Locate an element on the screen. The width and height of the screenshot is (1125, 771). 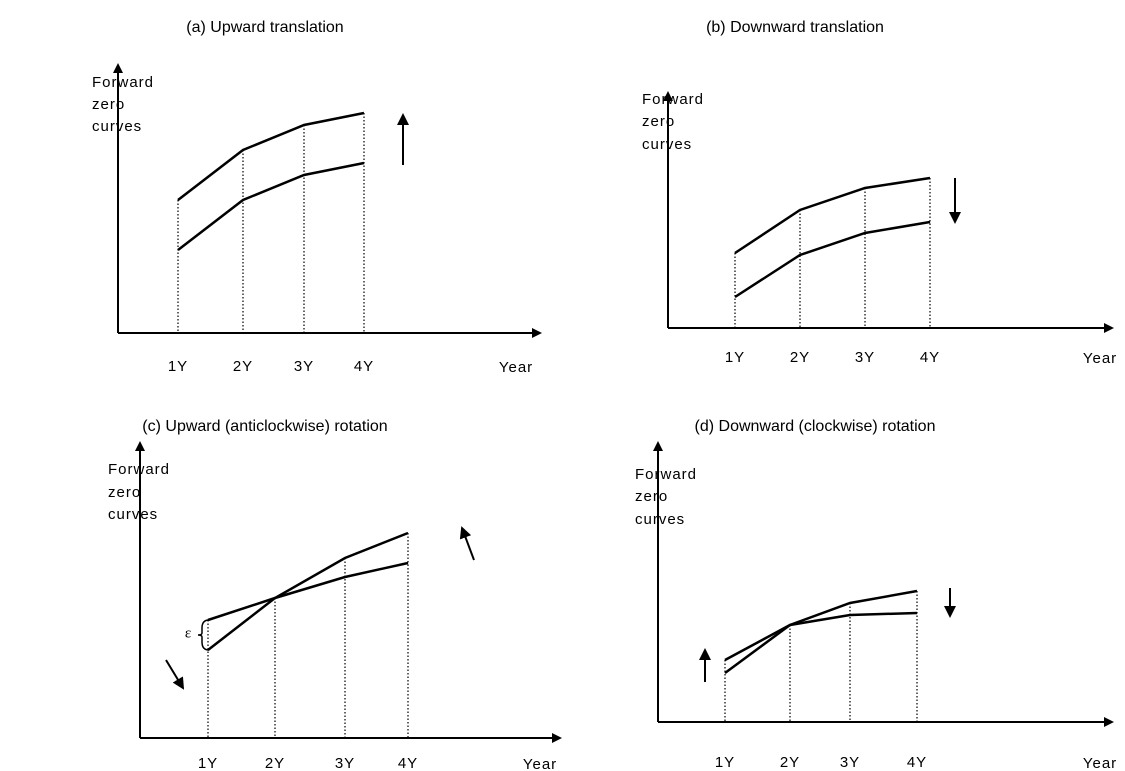
brace is located at coordinates (203, 635).